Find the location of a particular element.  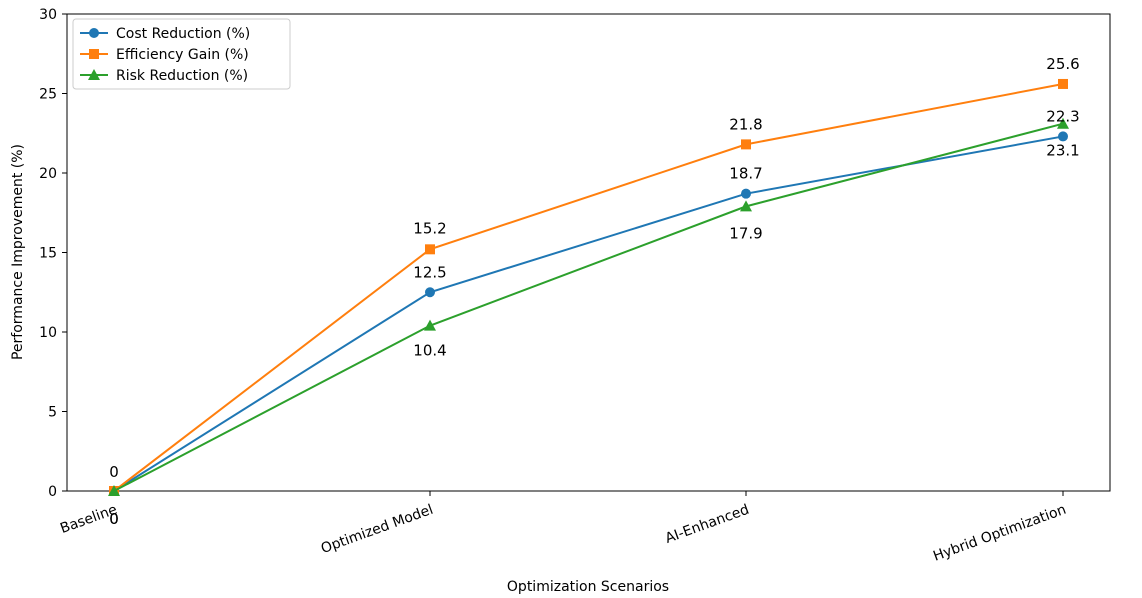

data-label: 15.2 is located at coordinates (429, 228).